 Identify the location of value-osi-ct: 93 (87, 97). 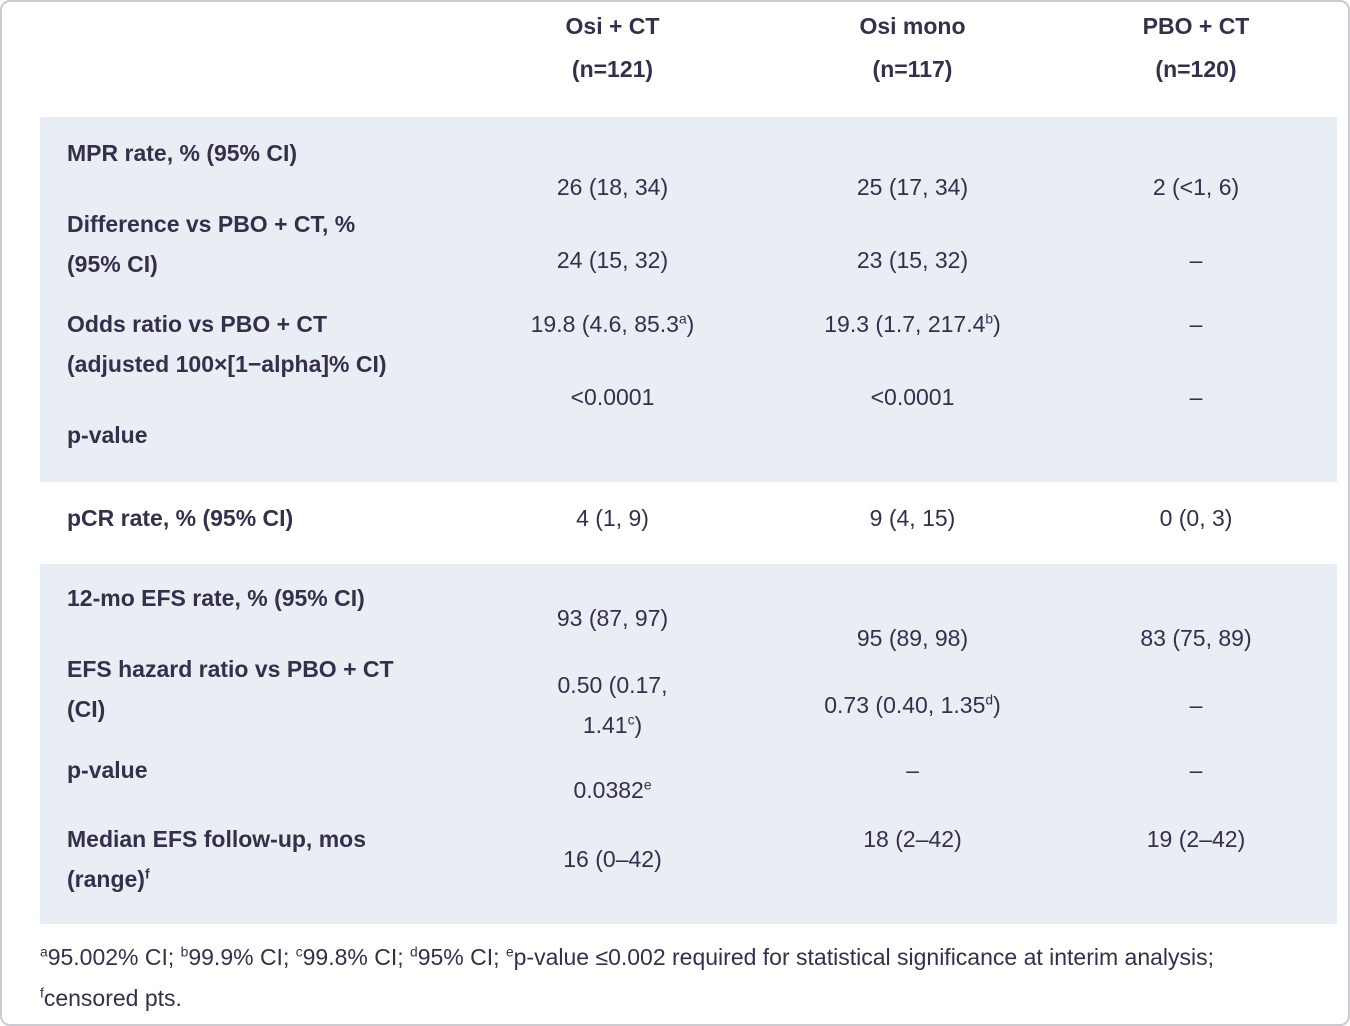
(612, 618).